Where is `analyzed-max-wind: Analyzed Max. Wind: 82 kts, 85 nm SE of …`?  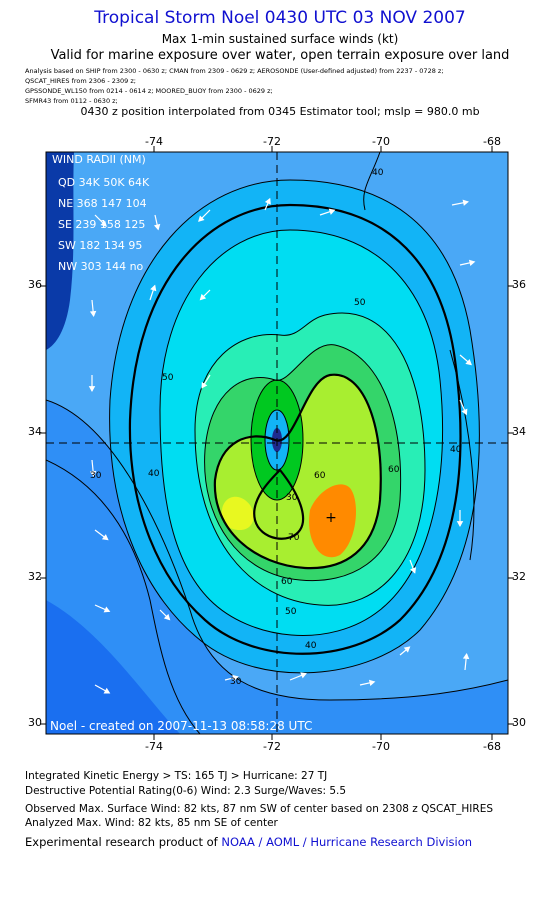
analyzed-max-wind: Analyzed Max. Wind: 82 kts, 85 nm SE of … is located at coordinates (151, 823).